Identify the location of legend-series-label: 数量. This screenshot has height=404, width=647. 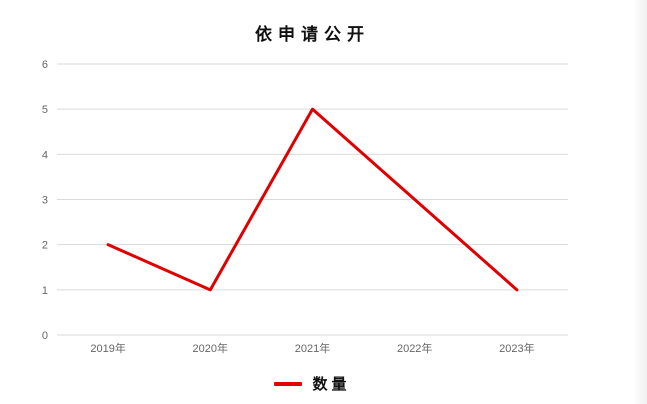
(331, 384).